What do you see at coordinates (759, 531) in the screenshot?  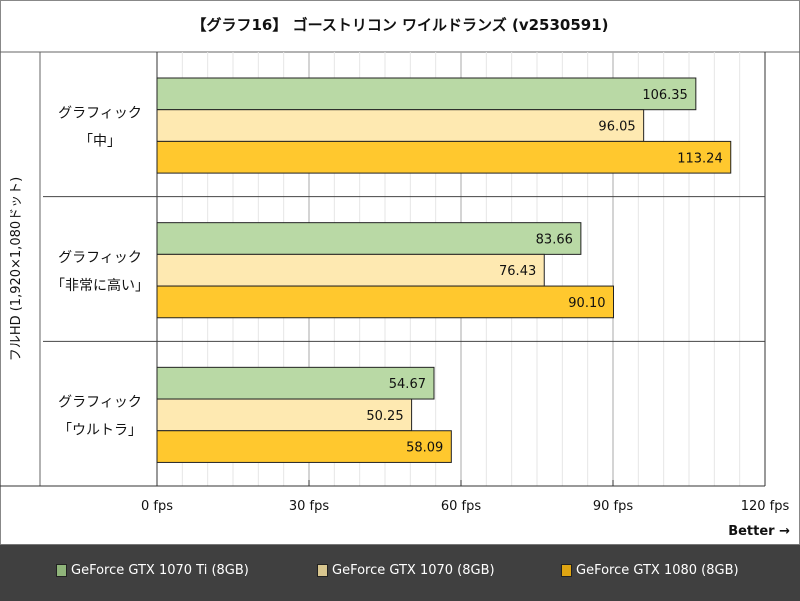 I see `x-axis-label: Better →` at bounding box center [759, 531].